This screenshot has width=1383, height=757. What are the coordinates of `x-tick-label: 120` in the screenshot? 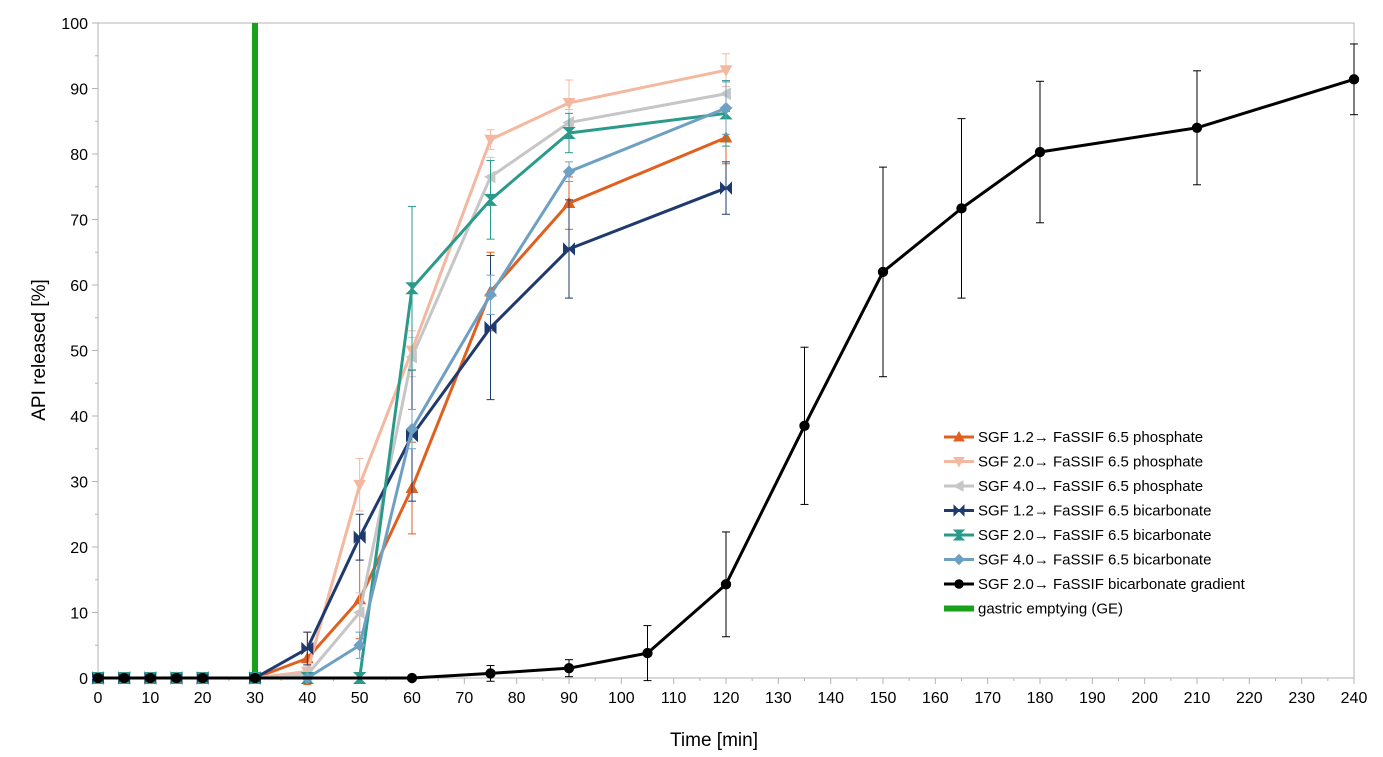 It's located at (726, 698).